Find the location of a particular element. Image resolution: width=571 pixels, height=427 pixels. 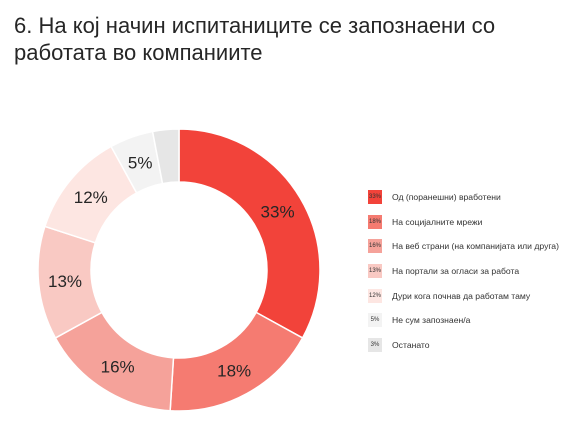

legend-label-6: Останато is located at coordinates (411, 344).